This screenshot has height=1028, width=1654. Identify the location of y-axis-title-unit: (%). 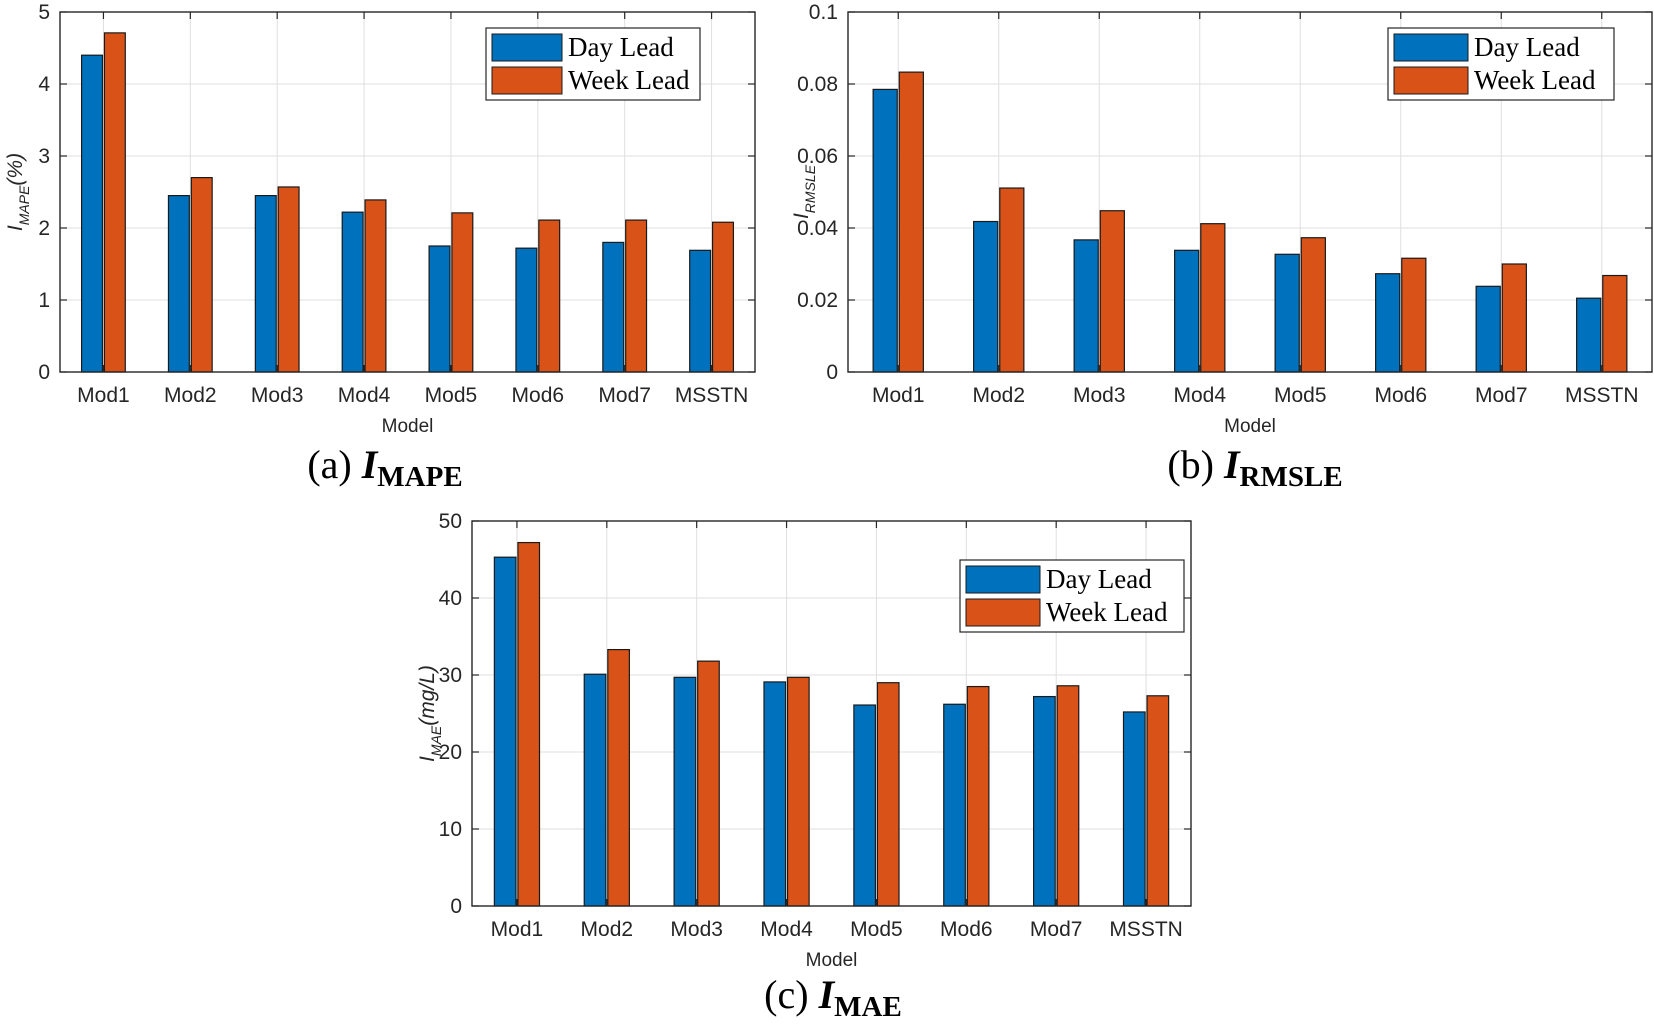
(15, 169).